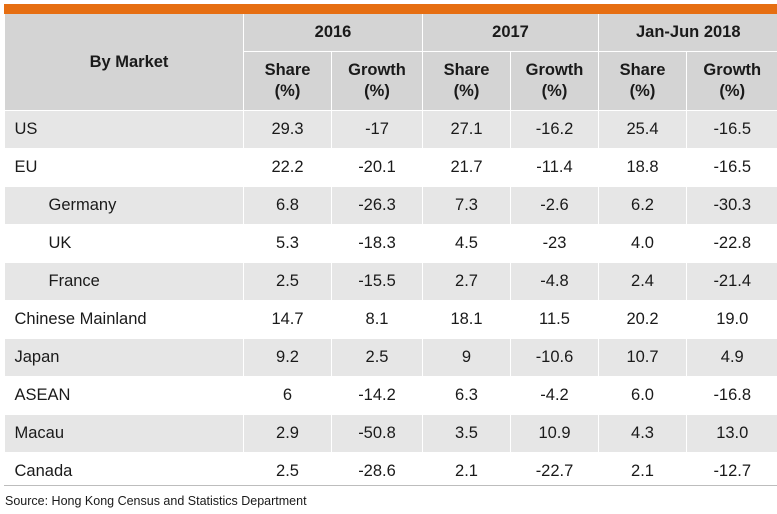  I want to click on growth-2018: 4.9, so click(731, 357).